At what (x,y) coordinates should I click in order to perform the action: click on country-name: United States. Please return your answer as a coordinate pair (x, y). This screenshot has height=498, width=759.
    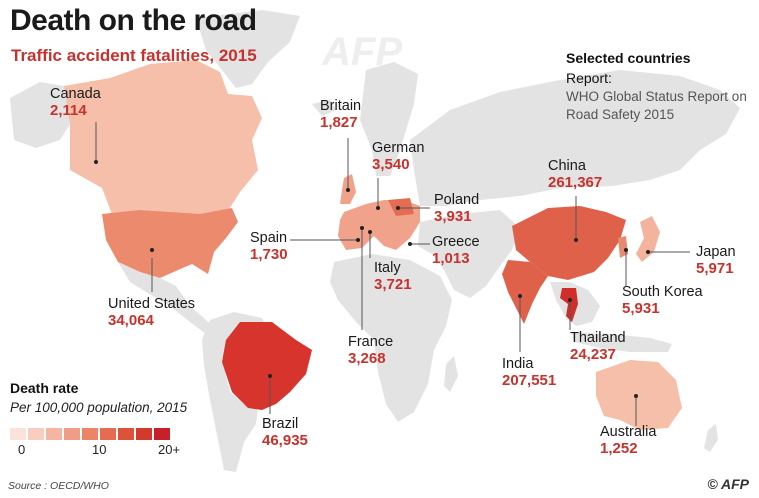
    Looking at the image, I should click on (152, 304).